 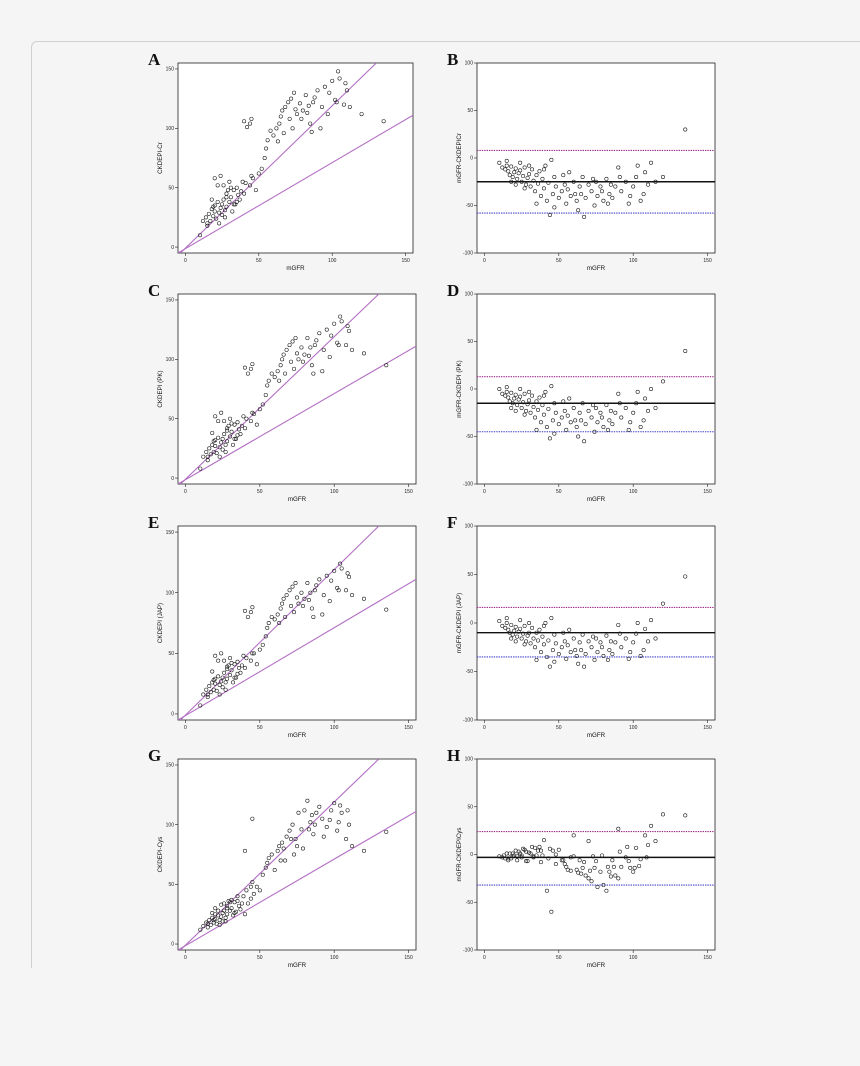 What do you see at coordinates (469, 295) in the screenshot?
I see `y-tick-label: 100` at bounding box center [469, 295].